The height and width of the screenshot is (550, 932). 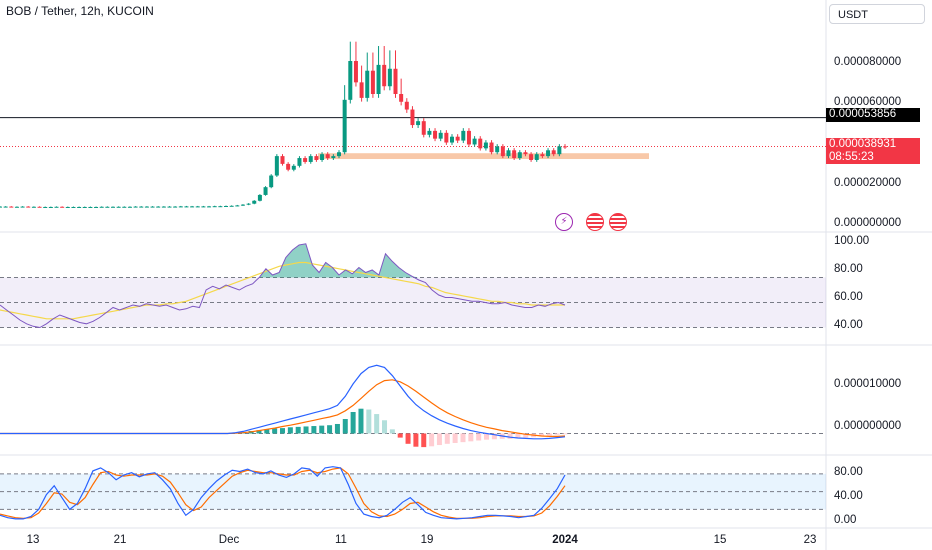 I want to click on macd-line, so click(x=283, y=402).